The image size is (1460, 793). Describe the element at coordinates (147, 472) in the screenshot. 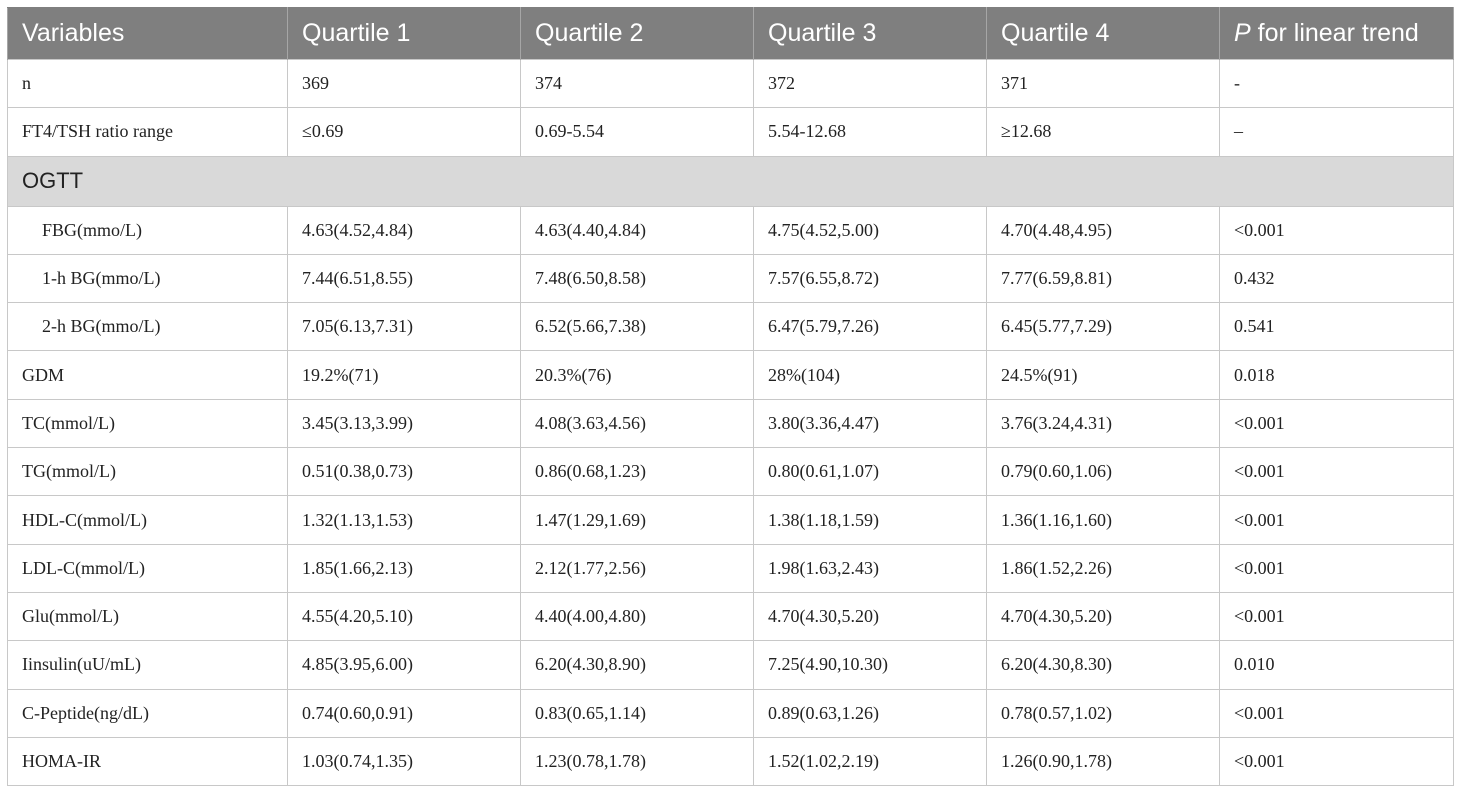

I see `cell-variable: TG(mmol/L)` at that location.